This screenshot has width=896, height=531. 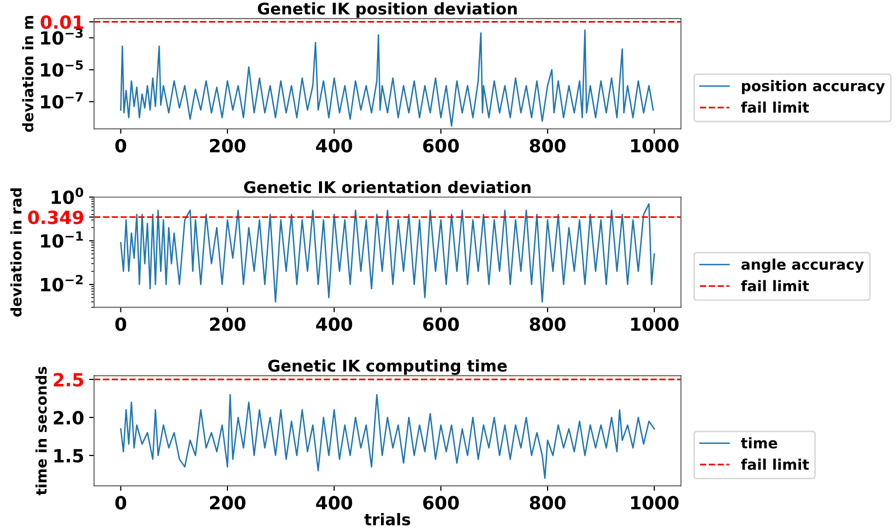 What do you see at coordinates (62, 36) in the screenshot?
I see `y-tick-label: 10$^{−3}$` at bounding box center [62, 36].